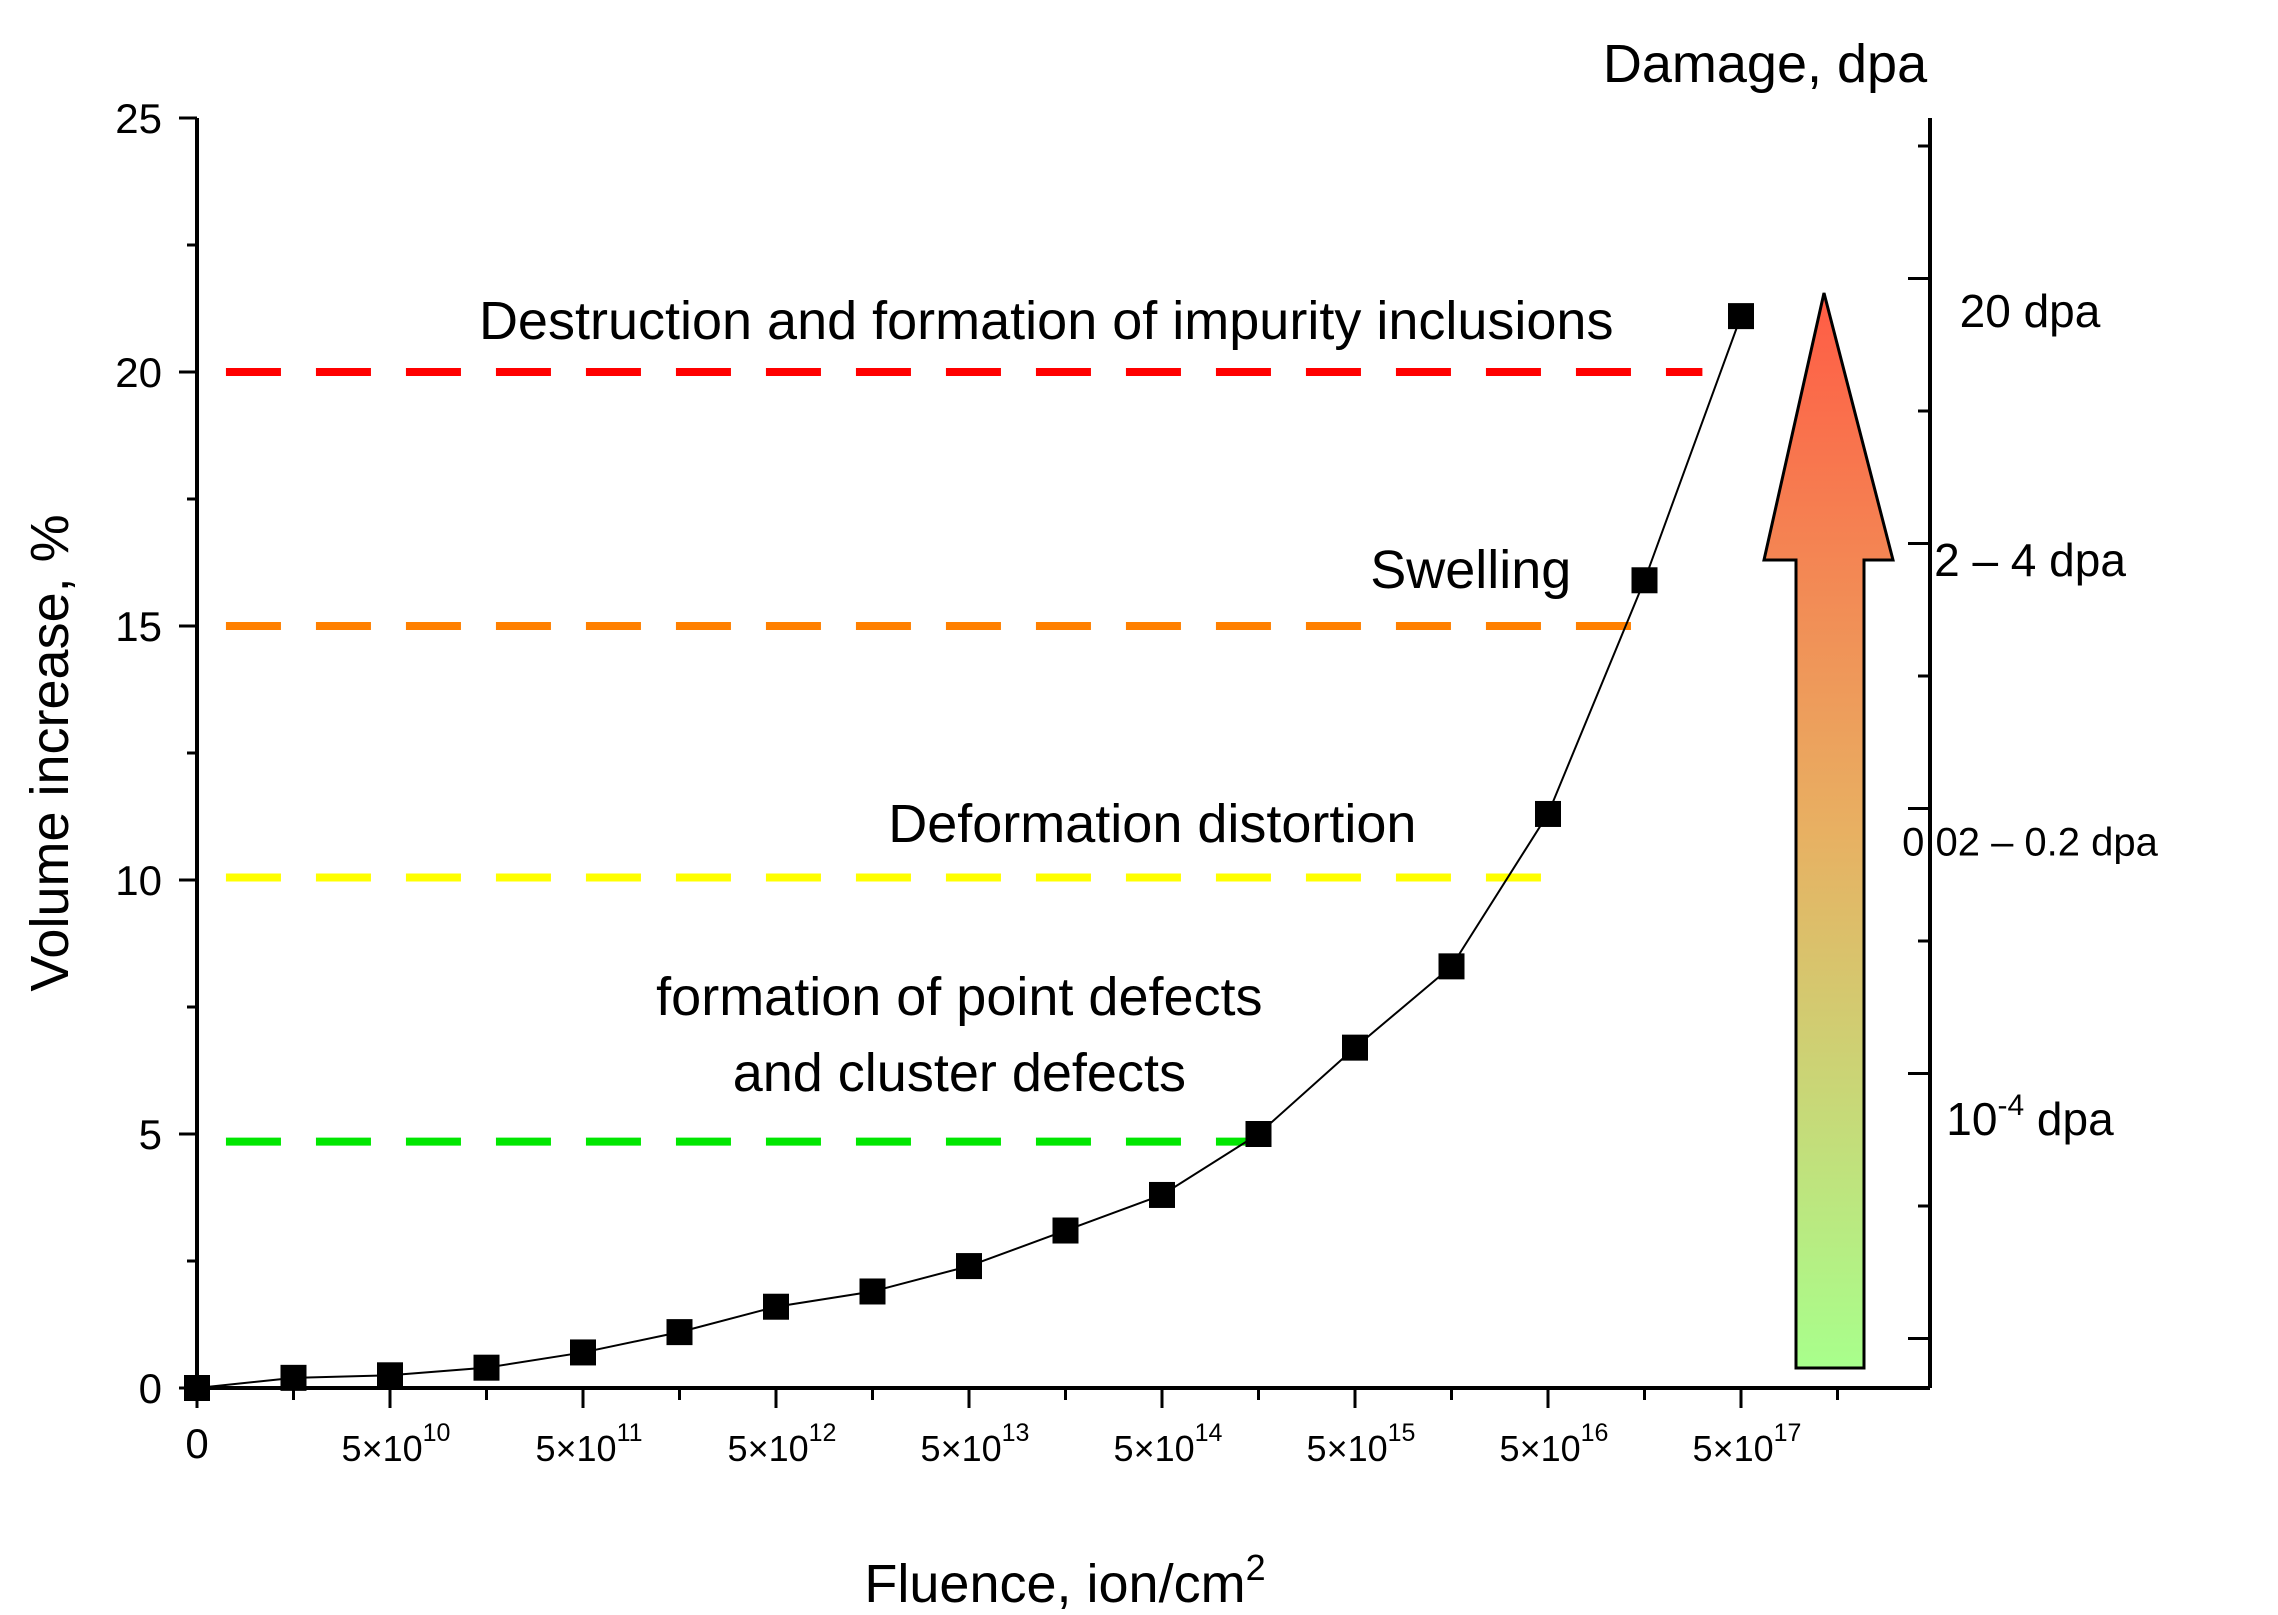  I want to click on y-tick-label: 0, so click(150, 1388).